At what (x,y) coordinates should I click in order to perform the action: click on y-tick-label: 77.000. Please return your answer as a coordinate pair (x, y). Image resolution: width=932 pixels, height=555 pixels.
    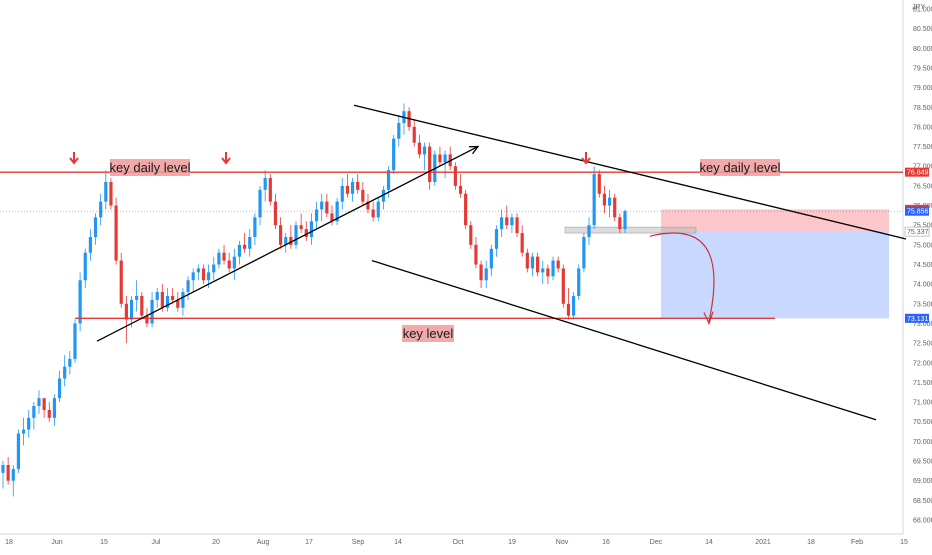
    Looking at the image, I should click on (922, 167).